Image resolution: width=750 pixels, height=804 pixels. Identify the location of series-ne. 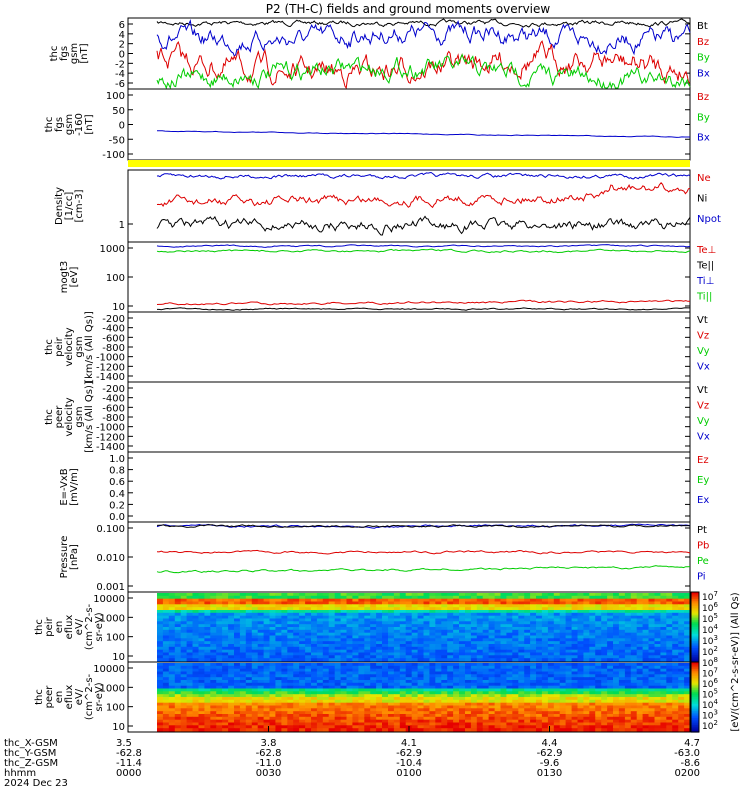
(423, 195).